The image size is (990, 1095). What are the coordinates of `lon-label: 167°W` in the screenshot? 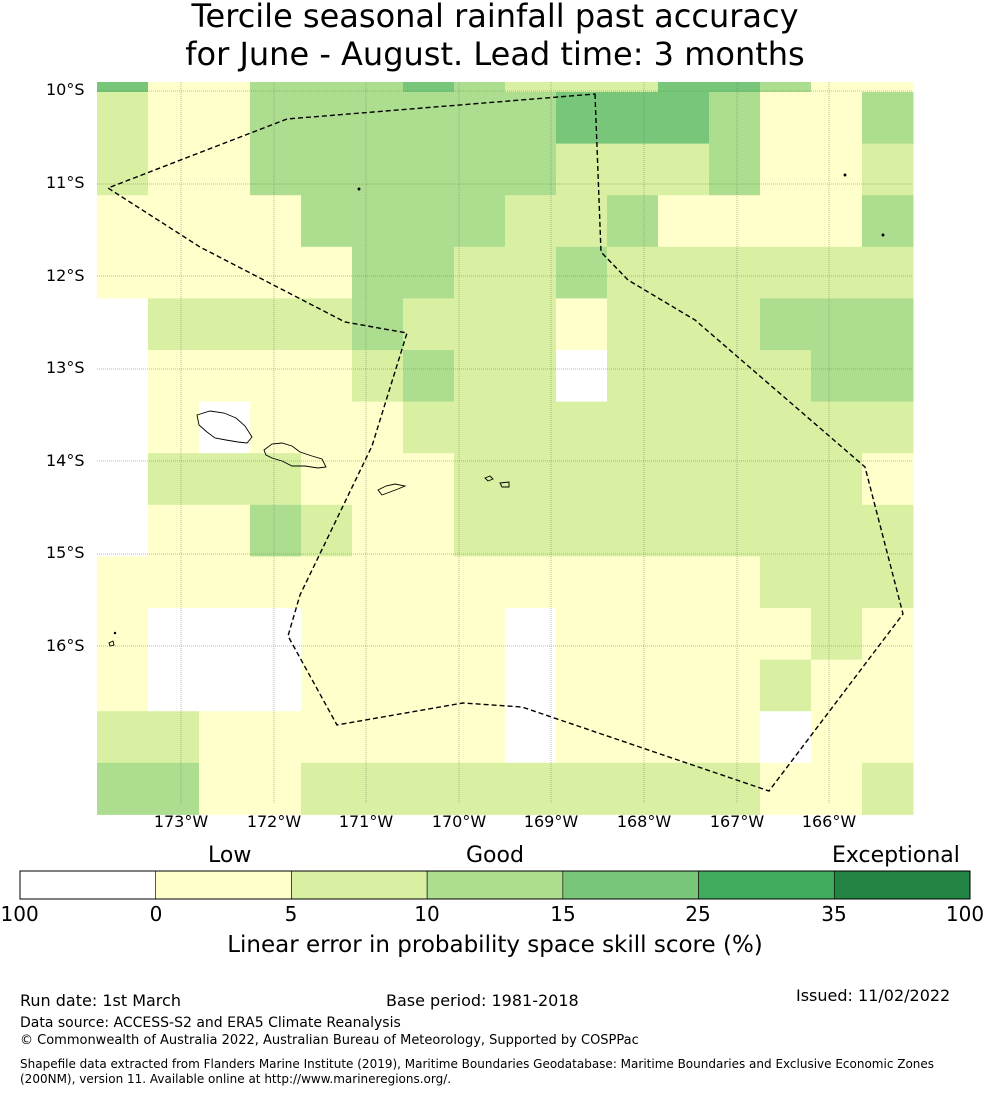 It's located at (737, 821).